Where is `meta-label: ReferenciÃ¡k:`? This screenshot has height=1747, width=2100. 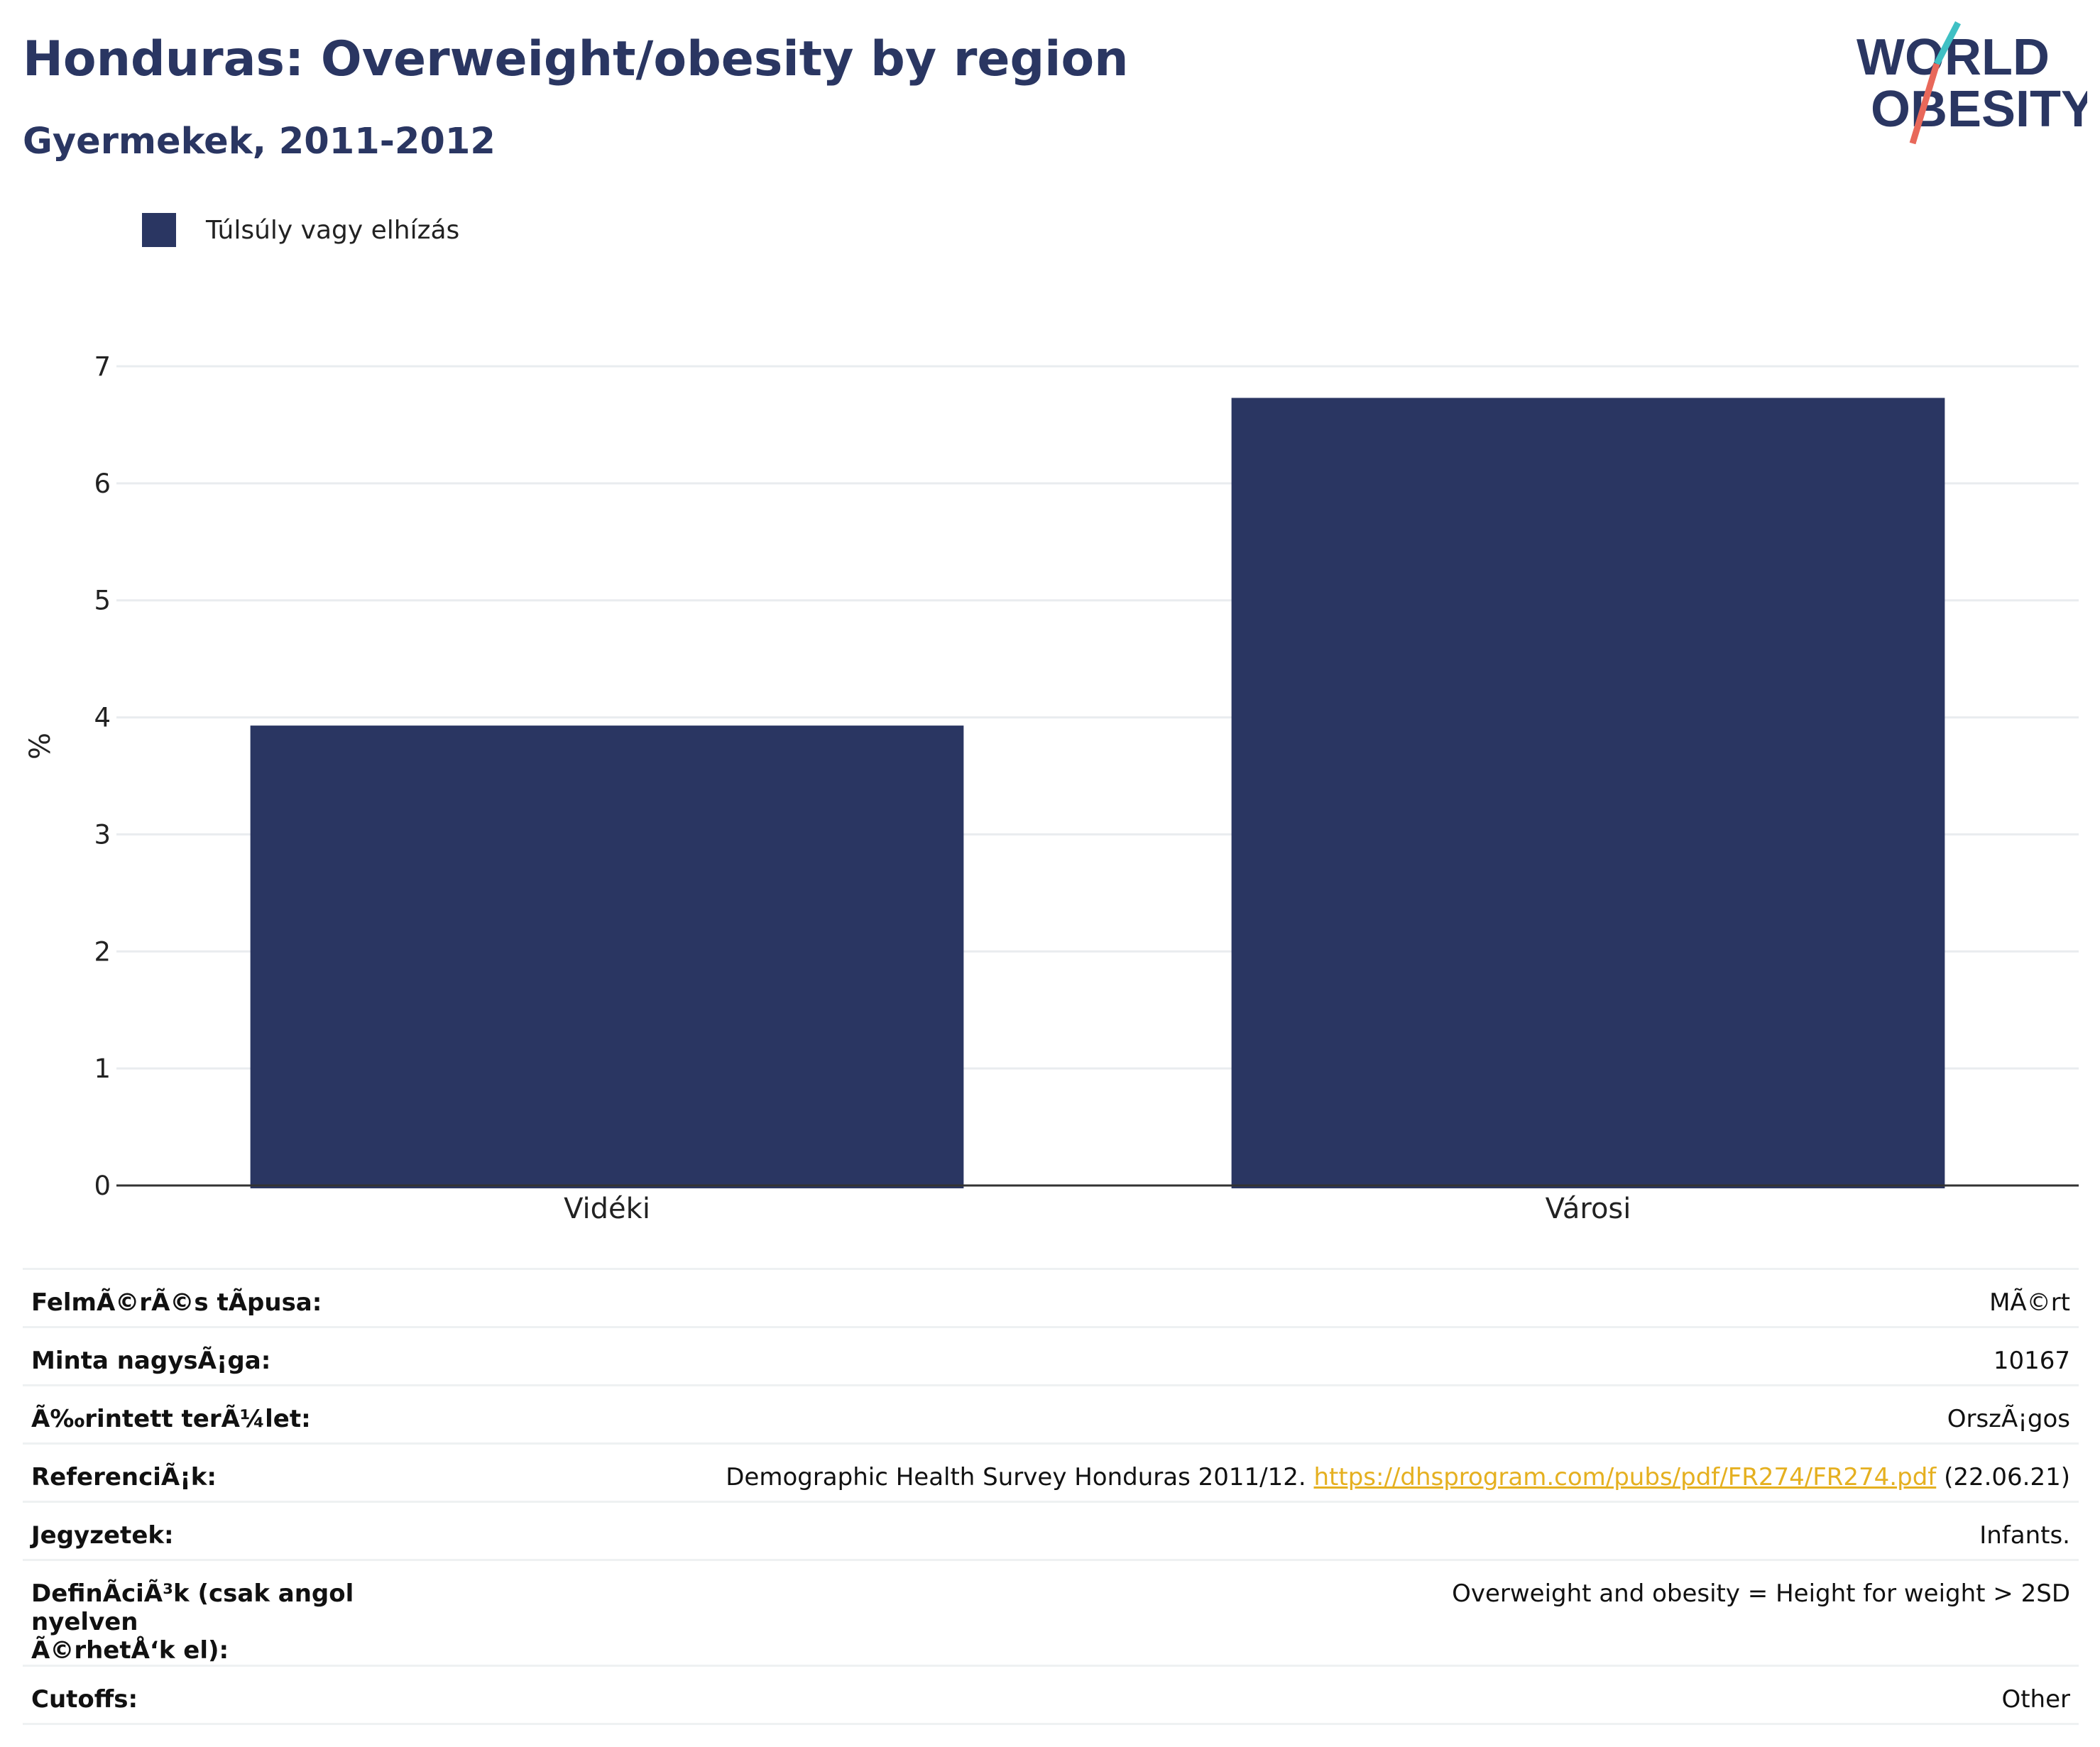
meta-label: ReferenciÃ¡k: is located at coordinates (230, 1472).